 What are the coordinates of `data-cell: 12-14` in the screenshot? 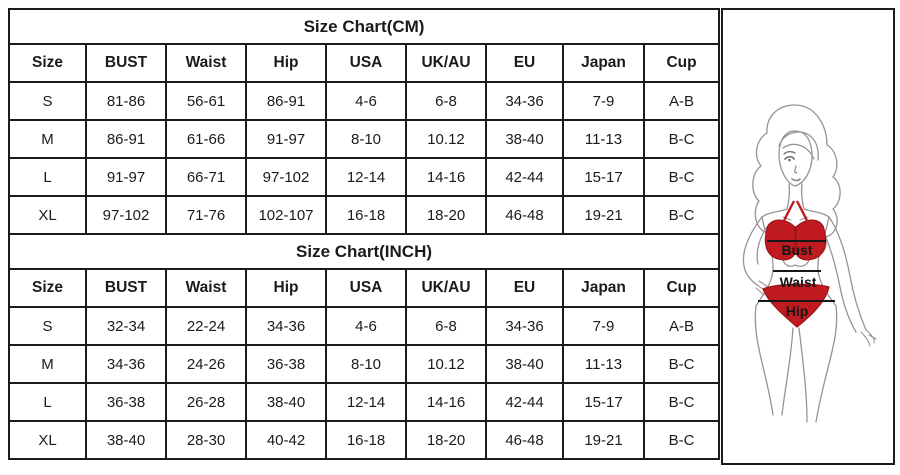 It's located at (366, 177).